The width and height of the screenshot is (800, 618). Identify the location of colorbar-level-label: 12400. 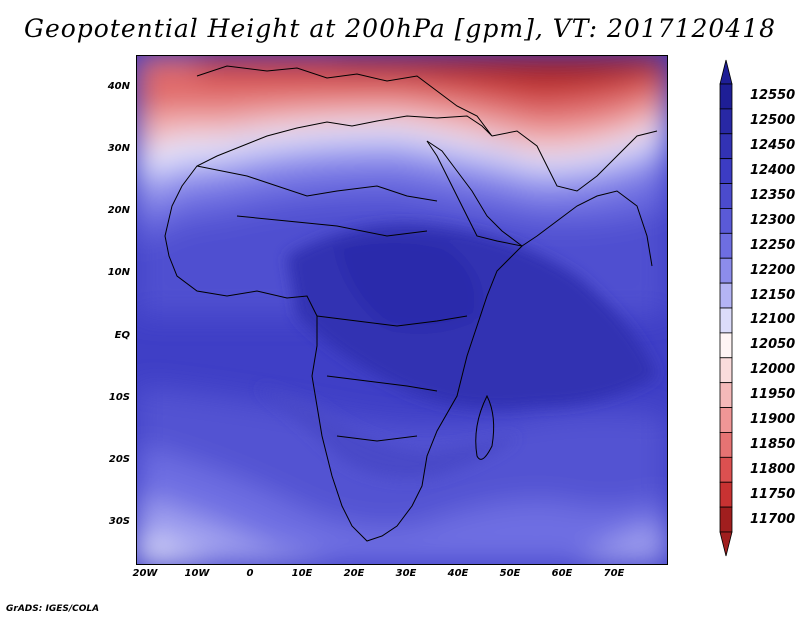
(773, 171).